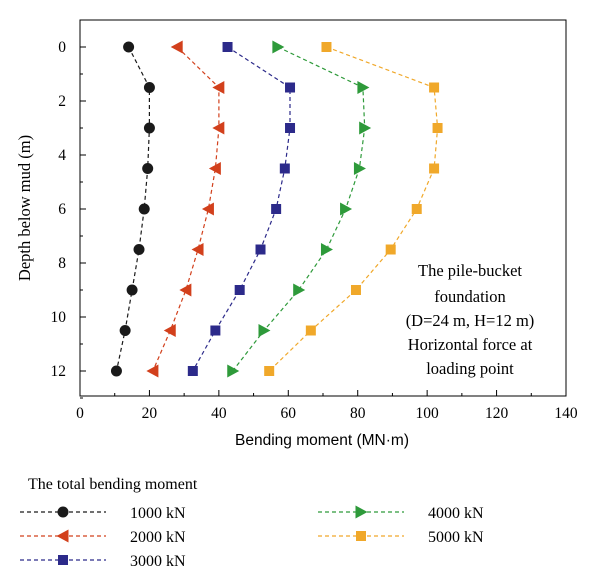  I want to click on legend-label: 5000 kN, so click(456, 537).